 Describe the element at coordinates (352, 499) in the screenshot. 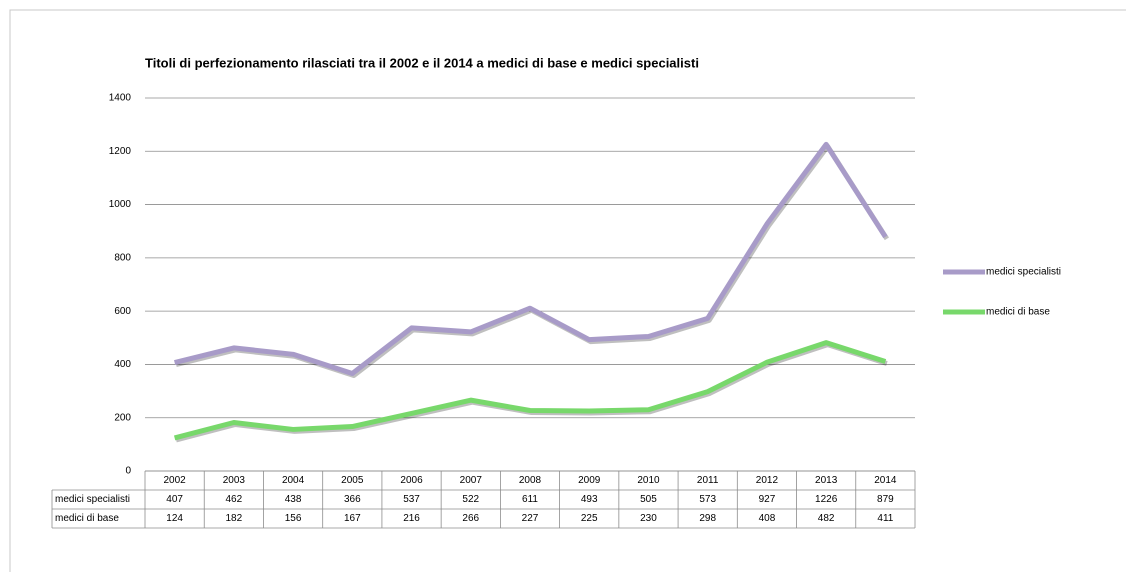

I see `table-cell: 366` at that location.